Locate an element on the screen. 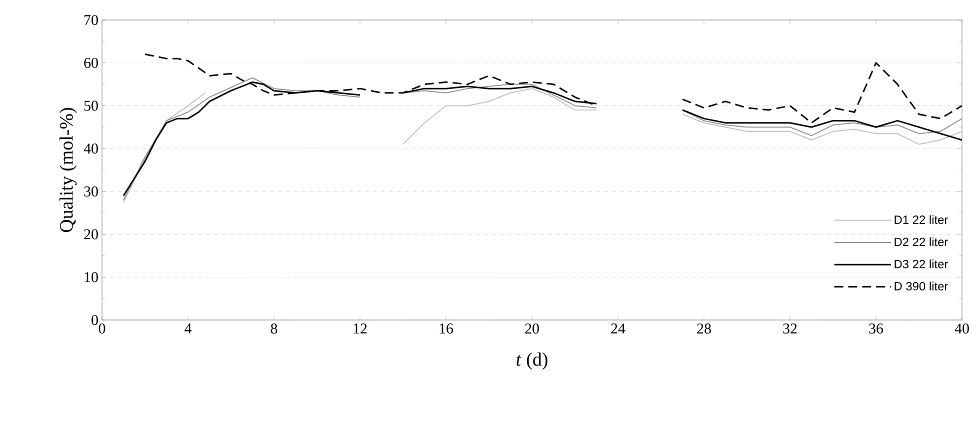  y-tick-label: 30 is located at coordinates (91, 191).